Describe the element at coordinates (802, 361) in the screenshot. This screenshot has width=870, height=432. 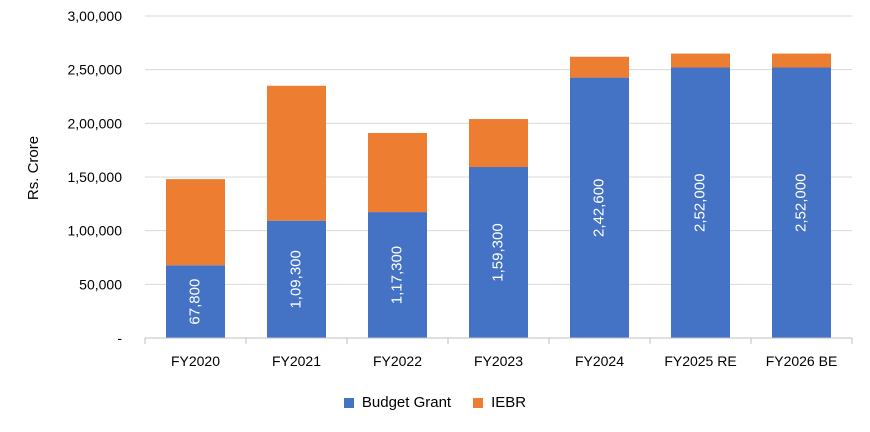
I see `x-tick-label: FY2026 BE` at that location.